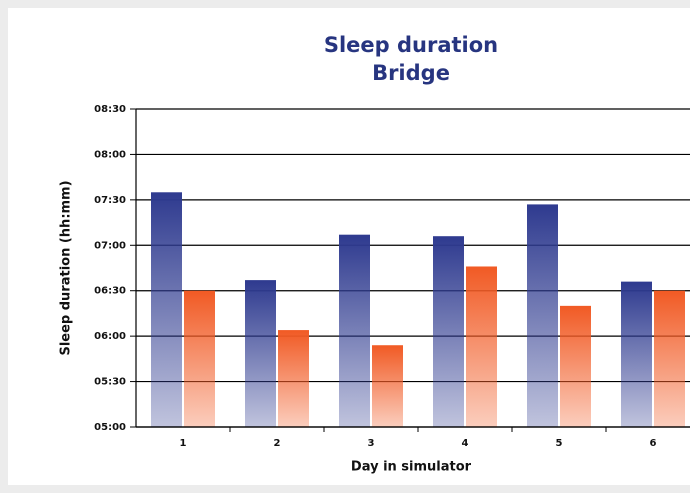 The height and width of the screenshot is (493, 690). What do you see at coordinates (559, 443) in the screenshot?
I see `x-tick-label: 5` at bounding box center [559, 443].